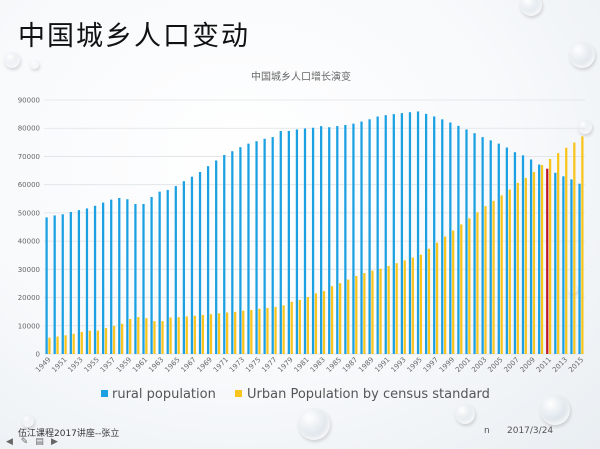 The width and height of the screenshot is (600, 449). I want to click on previous-slide-button: ◀, so click(9, 442).